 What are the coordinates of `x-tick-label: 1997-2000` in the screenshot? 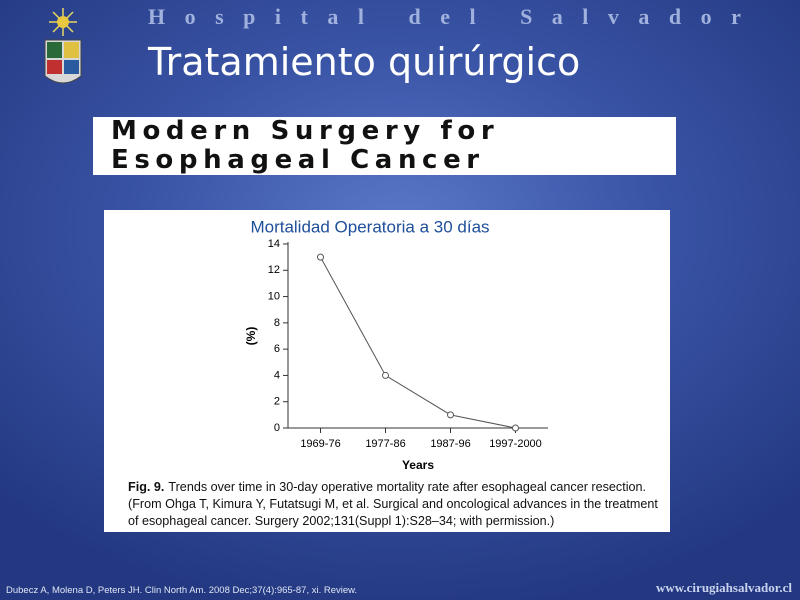 It's located at (515, 444).